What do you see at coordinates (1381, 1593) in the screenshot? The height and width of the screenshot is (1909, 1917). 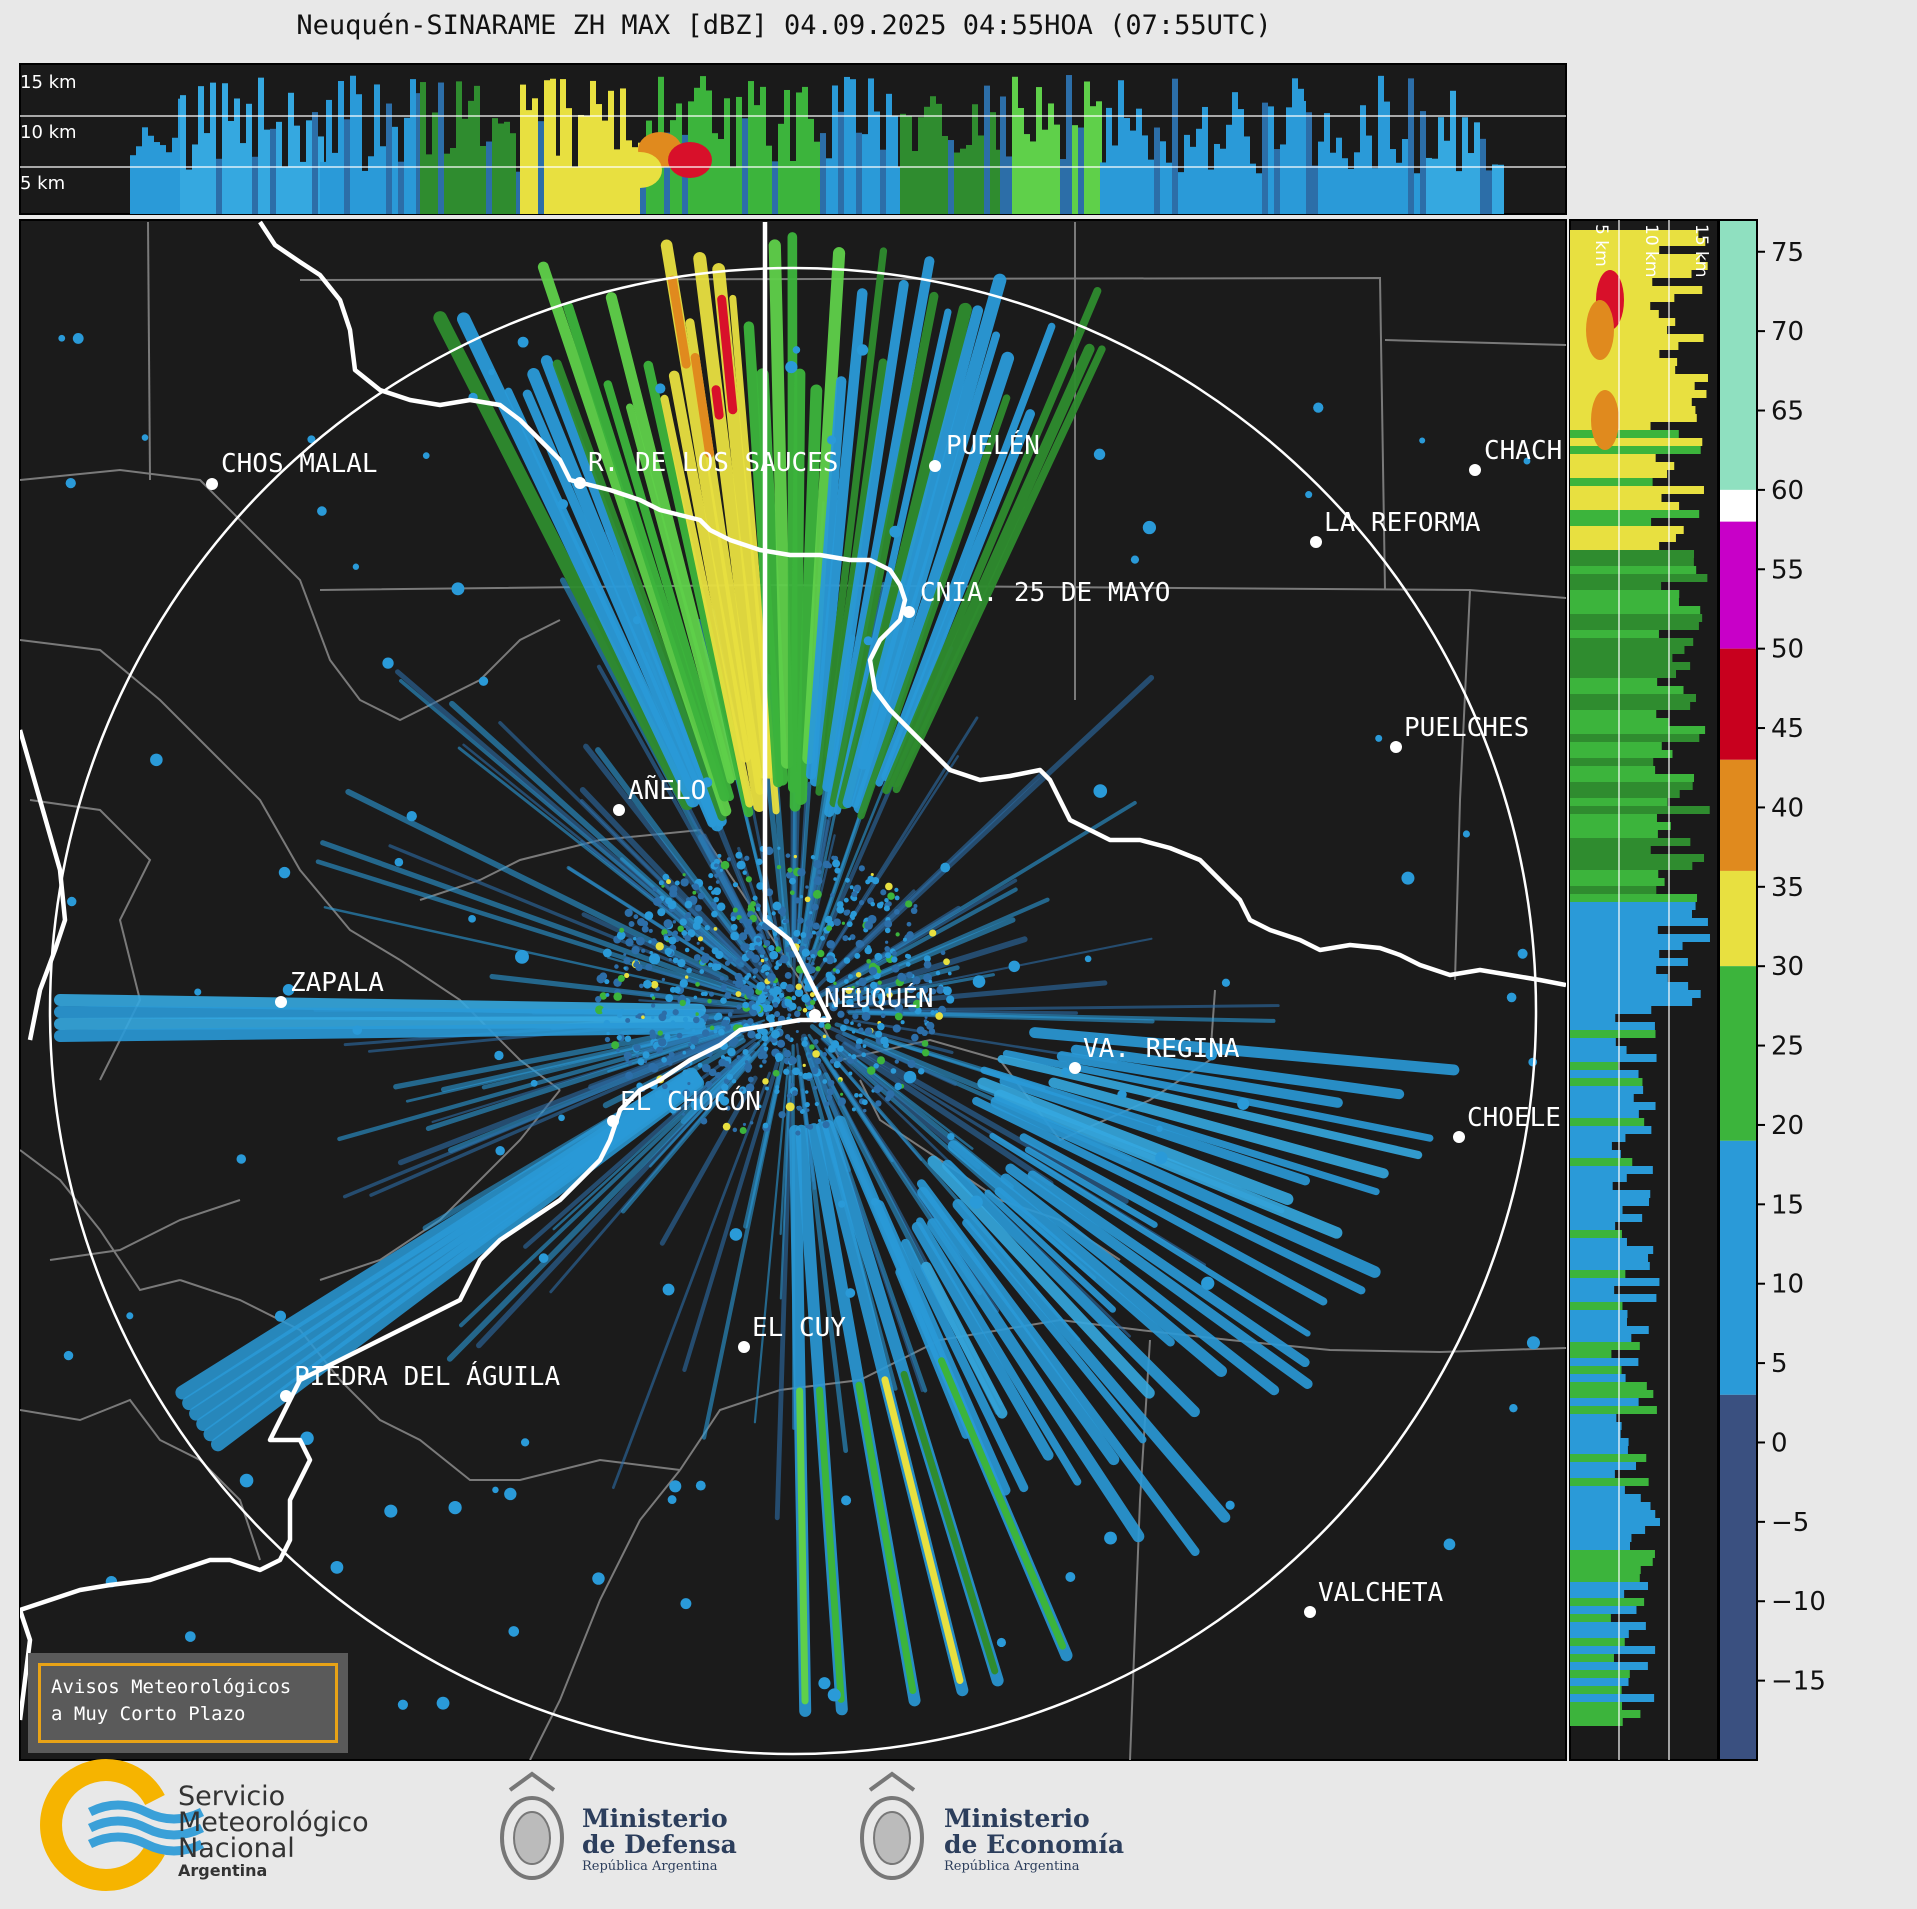 I see `city-label-valcheta: VALCHETA` at bounding box center [1381, 1593].